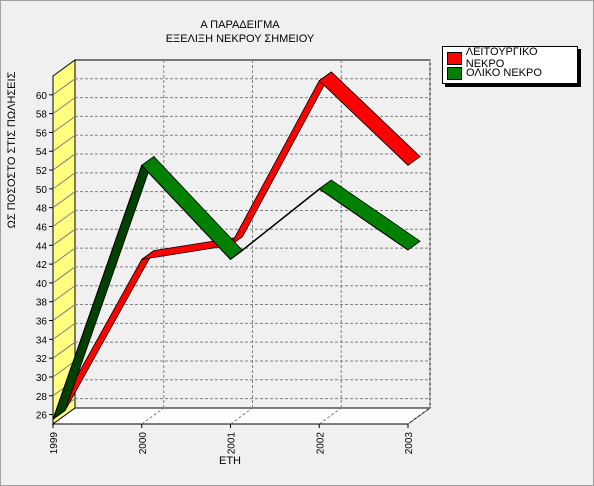 The height and width of the screenshot is (486, 594). I want to click on legend: ΛΕΙΤΟΥΡΓΙΚΟ ΝΕΚΡΟ ΟΛΙΚΟ ΝΕΚΡΟ, so click(510, 65).